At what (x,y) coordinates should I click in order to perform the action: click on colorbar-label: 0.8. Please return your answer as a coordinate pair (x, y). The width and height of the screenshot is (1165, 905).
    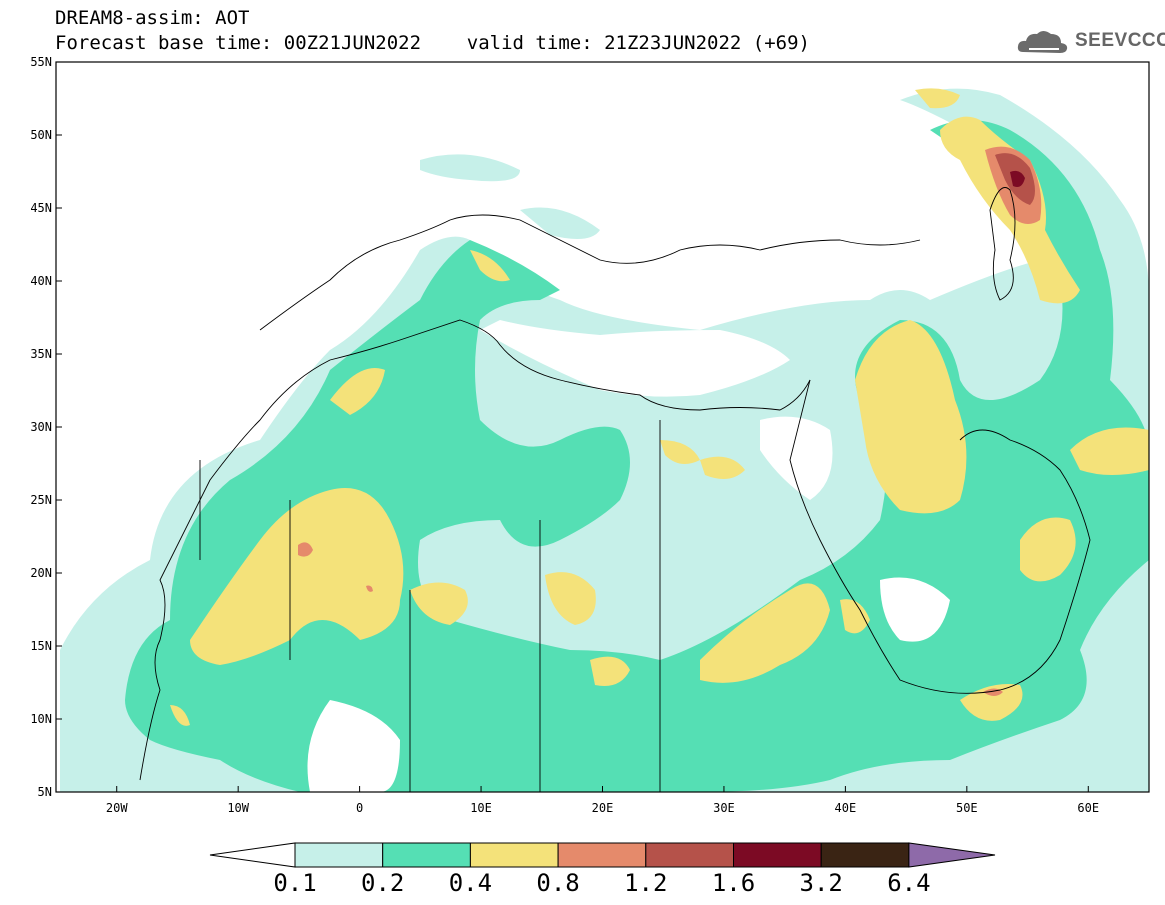
    Looking at the image, I should click on (557, 883).